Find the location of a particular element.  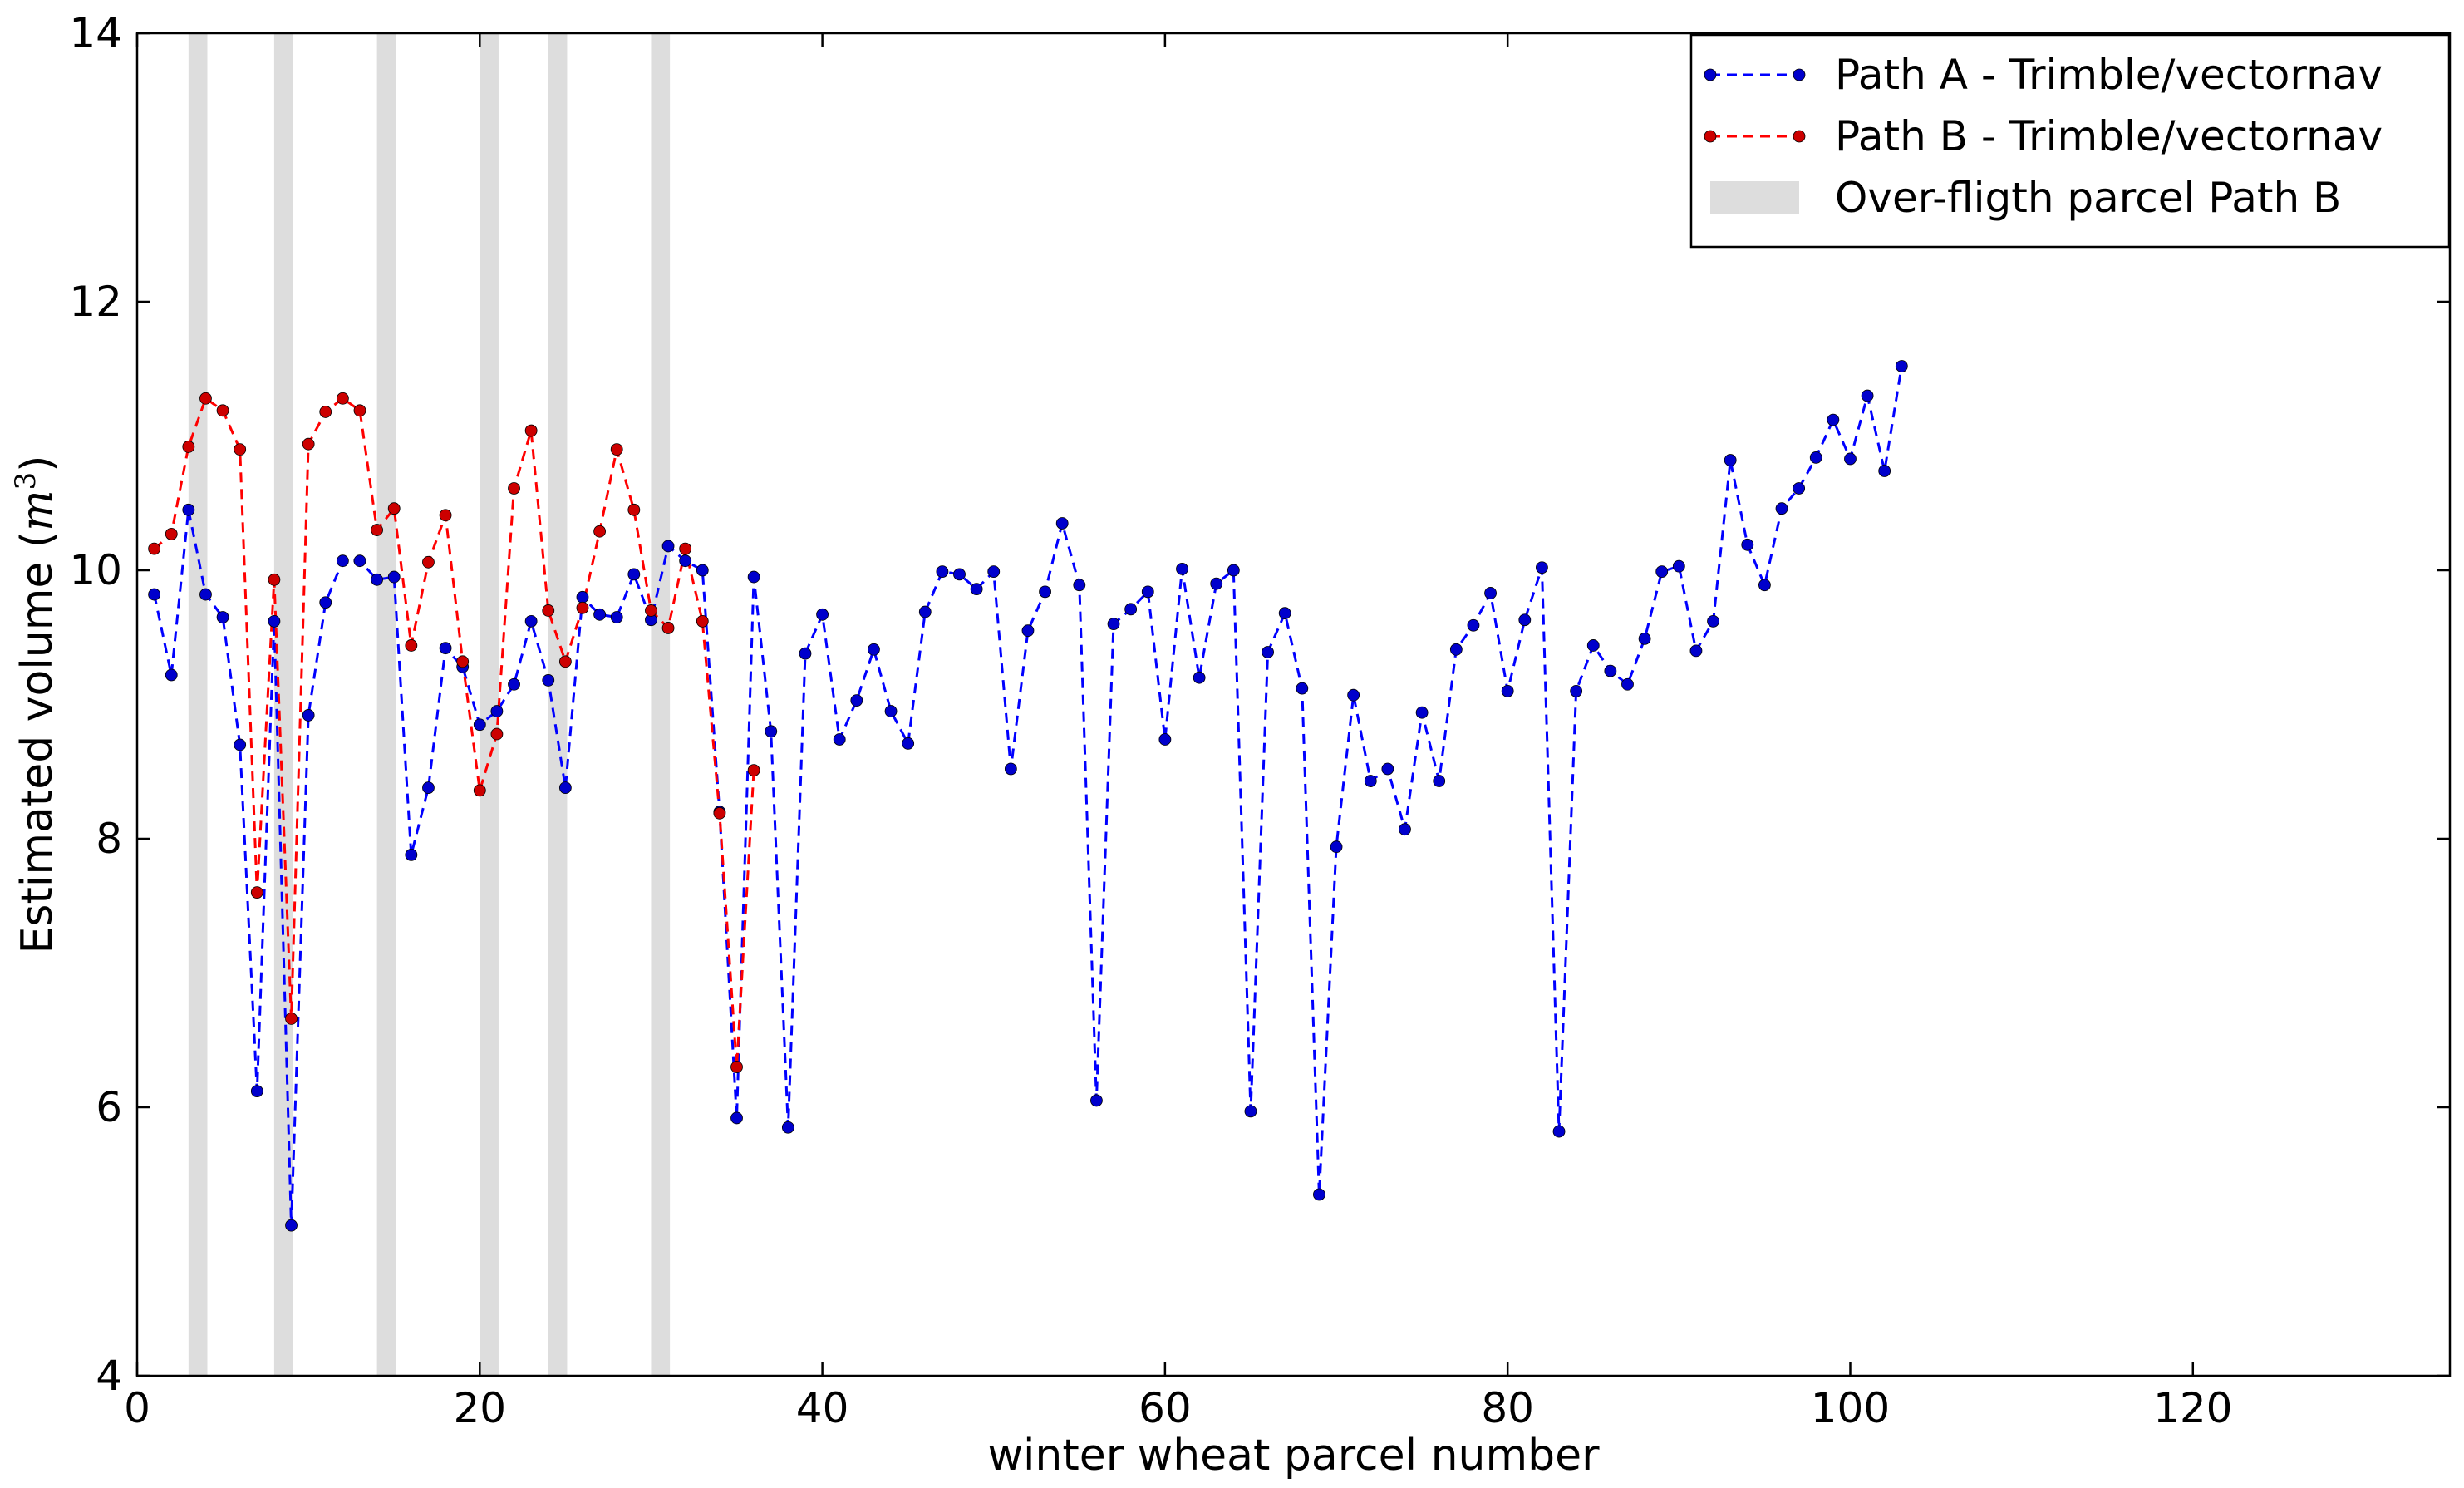

y-axis-label: Estimated volume (m3) is located at coordinates (35, 705).